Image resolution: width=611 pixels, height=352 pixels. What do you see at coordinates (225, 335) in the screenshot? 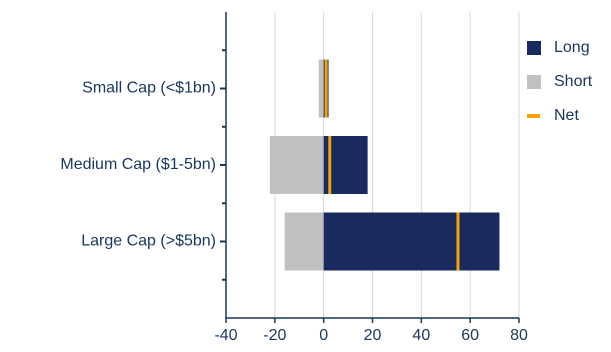
I see `x-tick-label-0: -40` at bounding box center [225, 335].